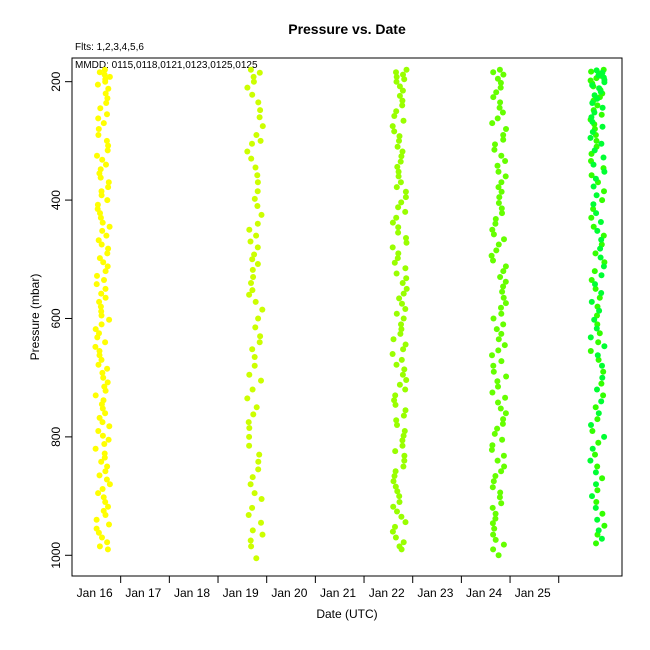 Image resolution: width=650 pixels, height=650 pixels. I want to click on dates-subtitle: MMDD: 0115,0118,0121,0123,0125,0125, so click(166, 65).